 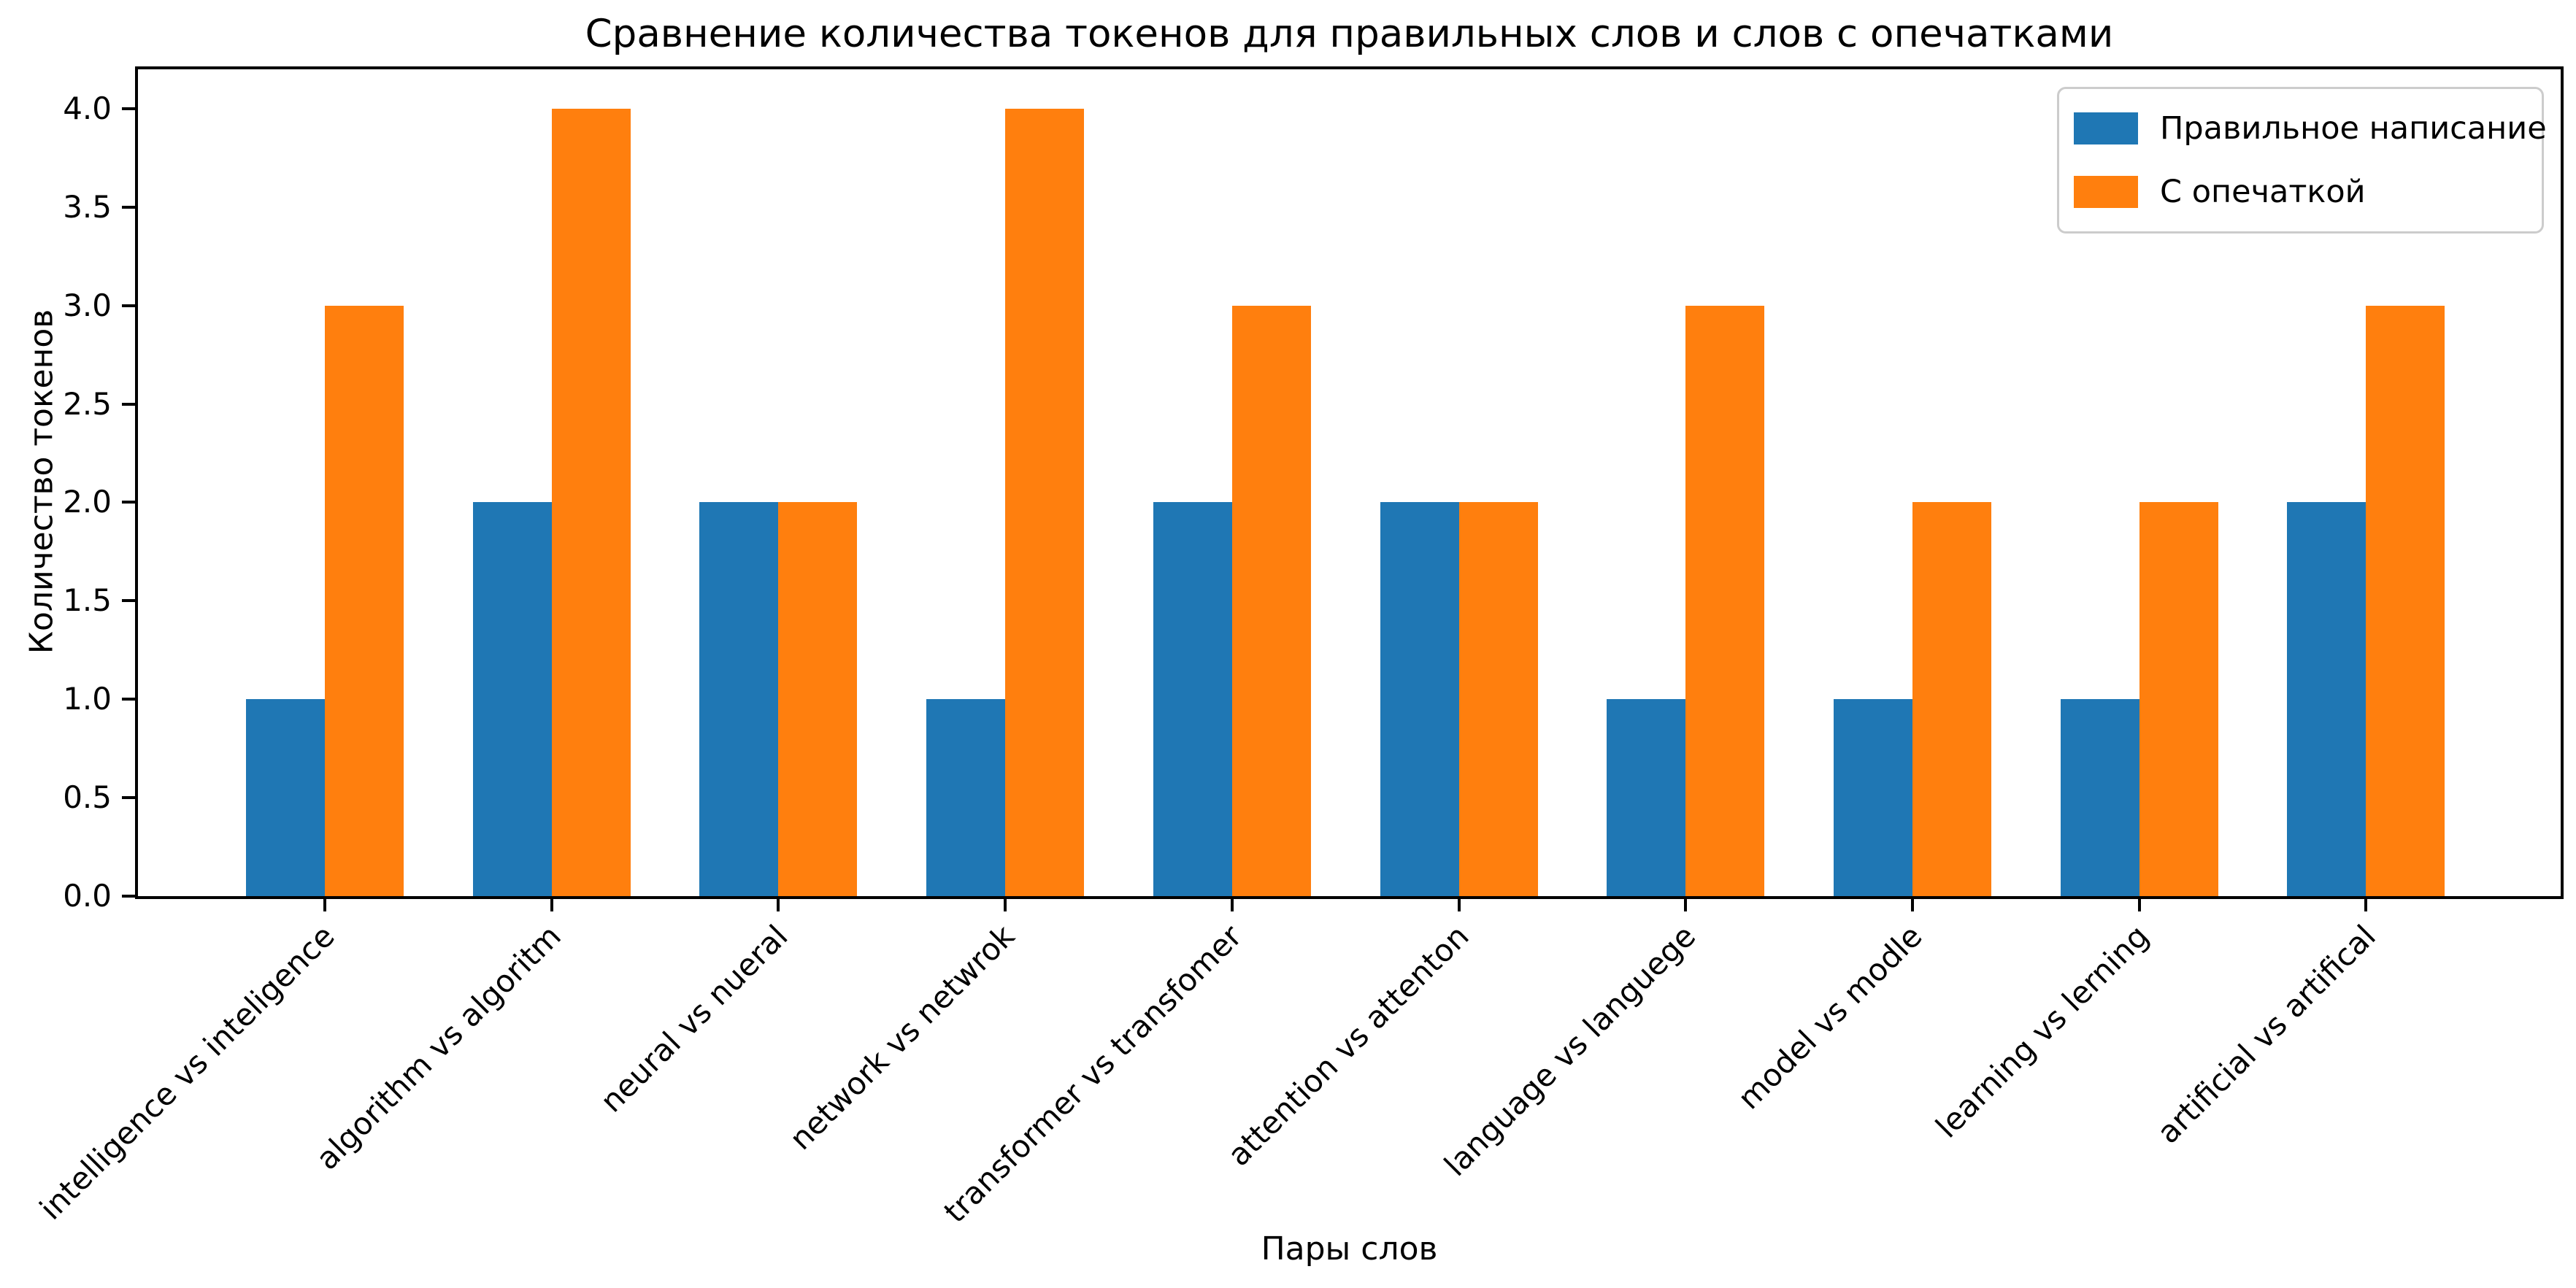 I want to click on y-tick-label: 3.5, so click(x=87, y=206).